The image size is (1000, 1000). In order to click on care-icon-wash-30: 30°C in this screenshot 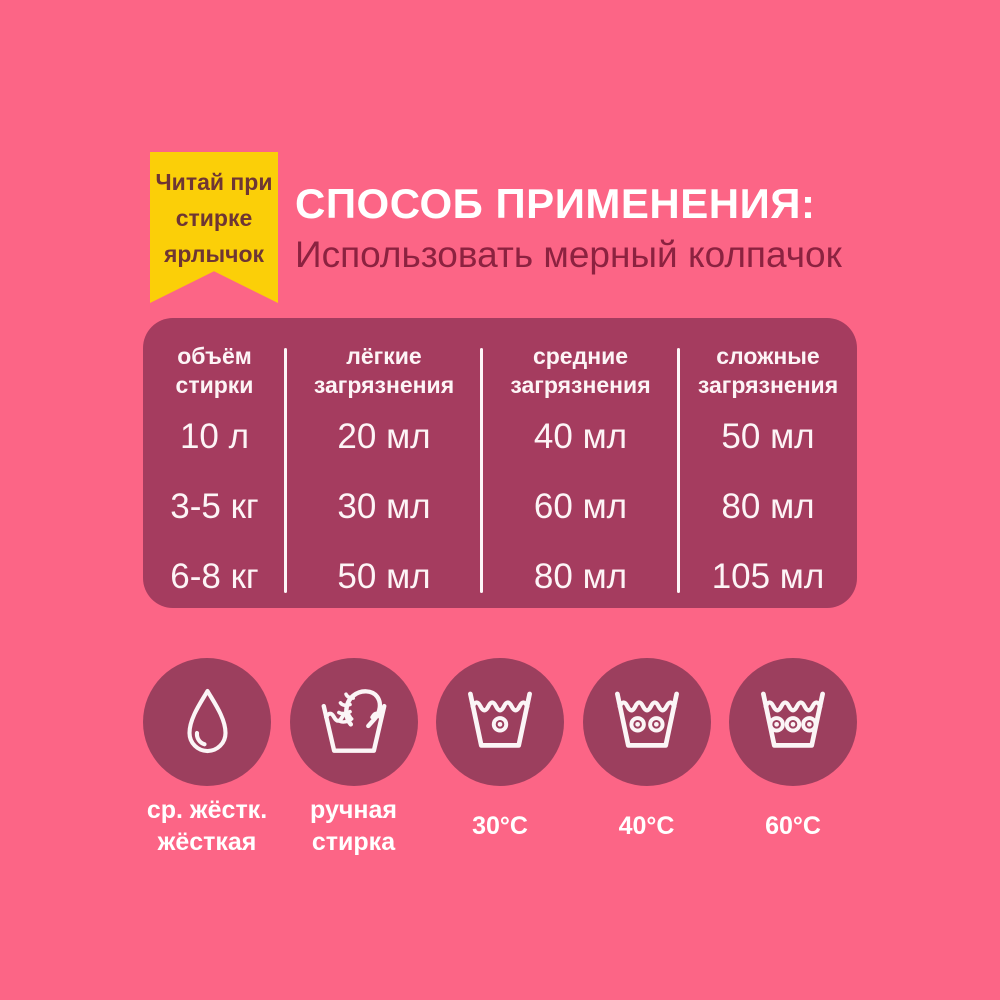, I will do `click(500, 758)`.